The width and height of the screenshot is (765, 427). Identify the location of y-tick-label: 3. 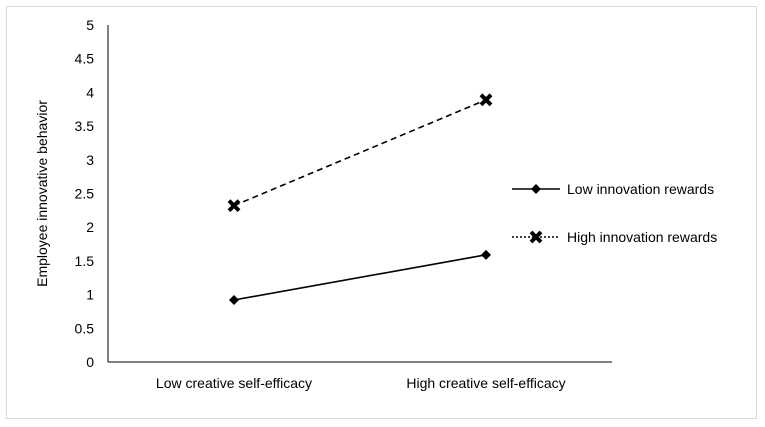
(90, 160).